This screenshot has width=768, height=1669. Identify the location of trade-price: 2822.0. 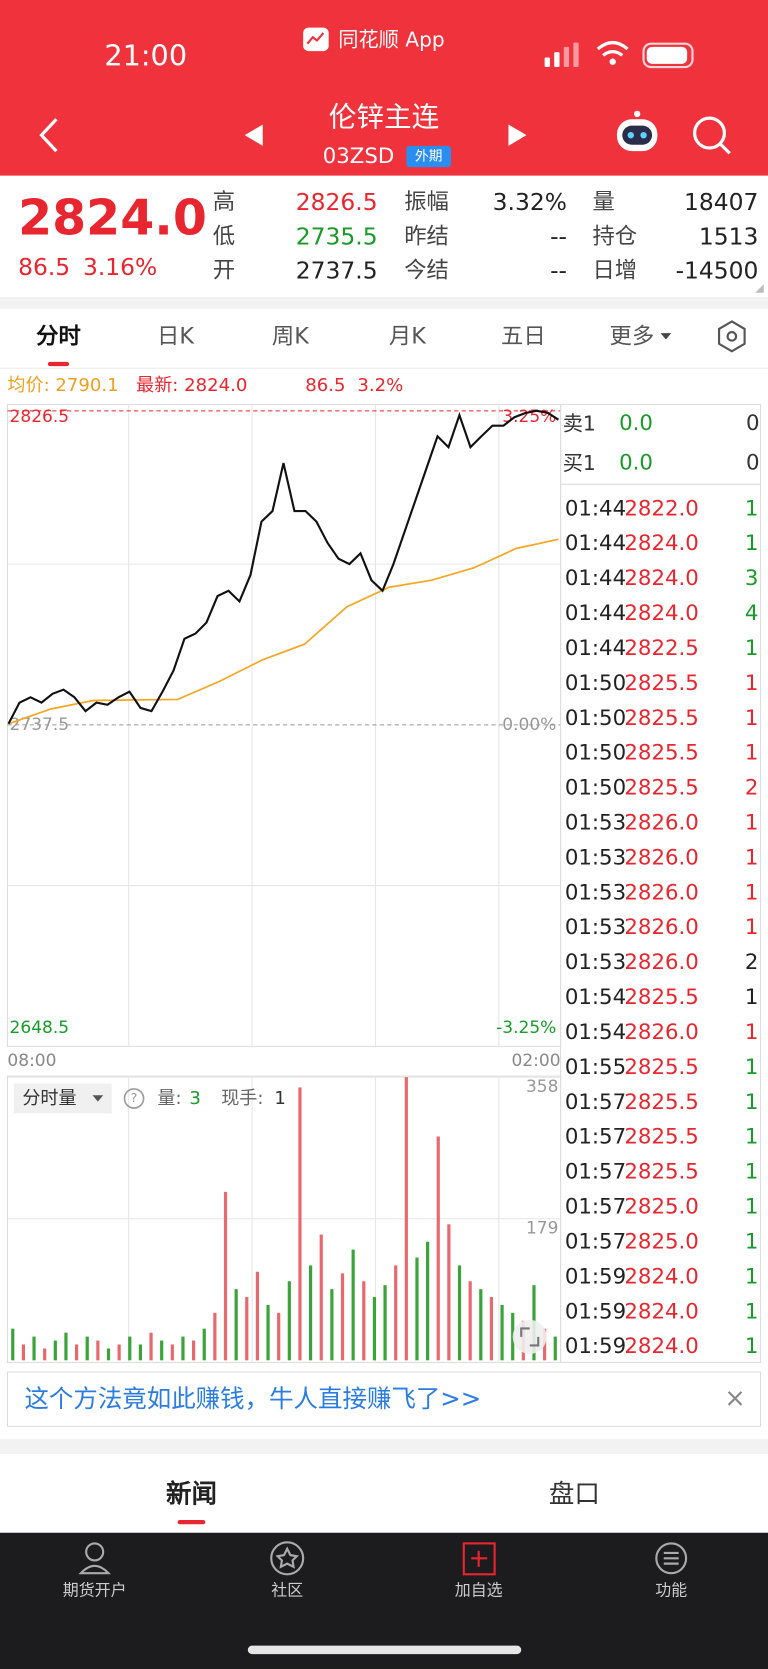
(661, 508).